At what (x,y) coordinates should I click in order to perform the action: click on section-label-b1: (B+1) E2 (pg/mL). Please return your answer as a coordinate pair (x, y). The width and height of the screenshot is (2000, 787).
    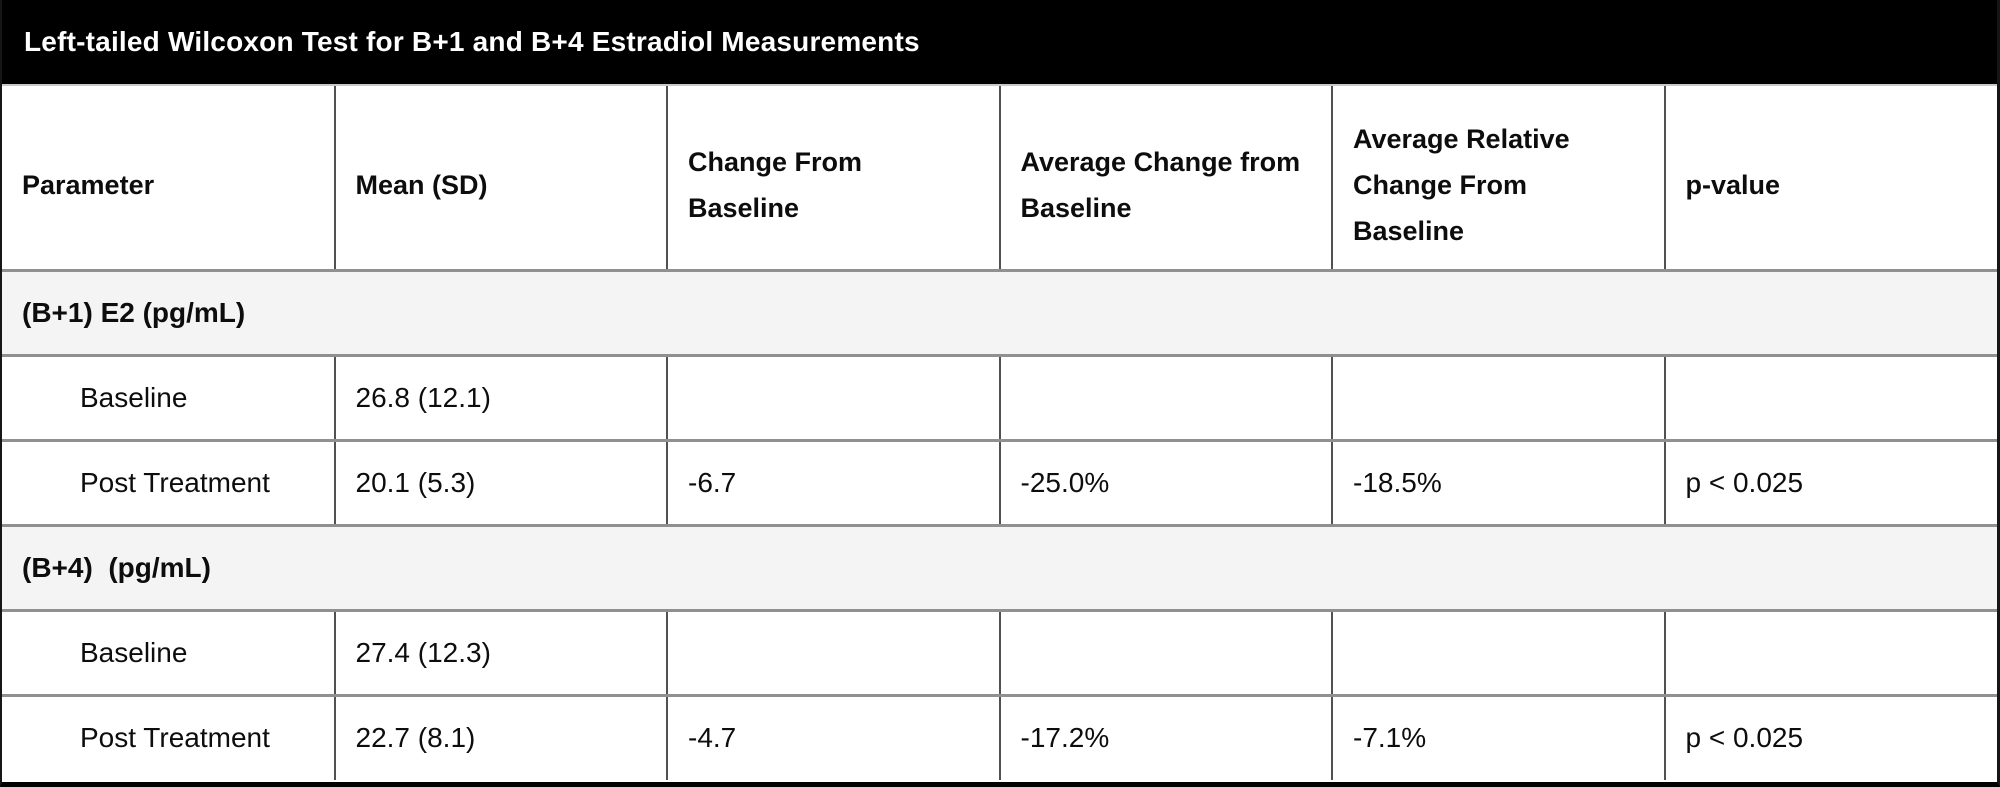
    Looking at the image, I should click on (999, 312).